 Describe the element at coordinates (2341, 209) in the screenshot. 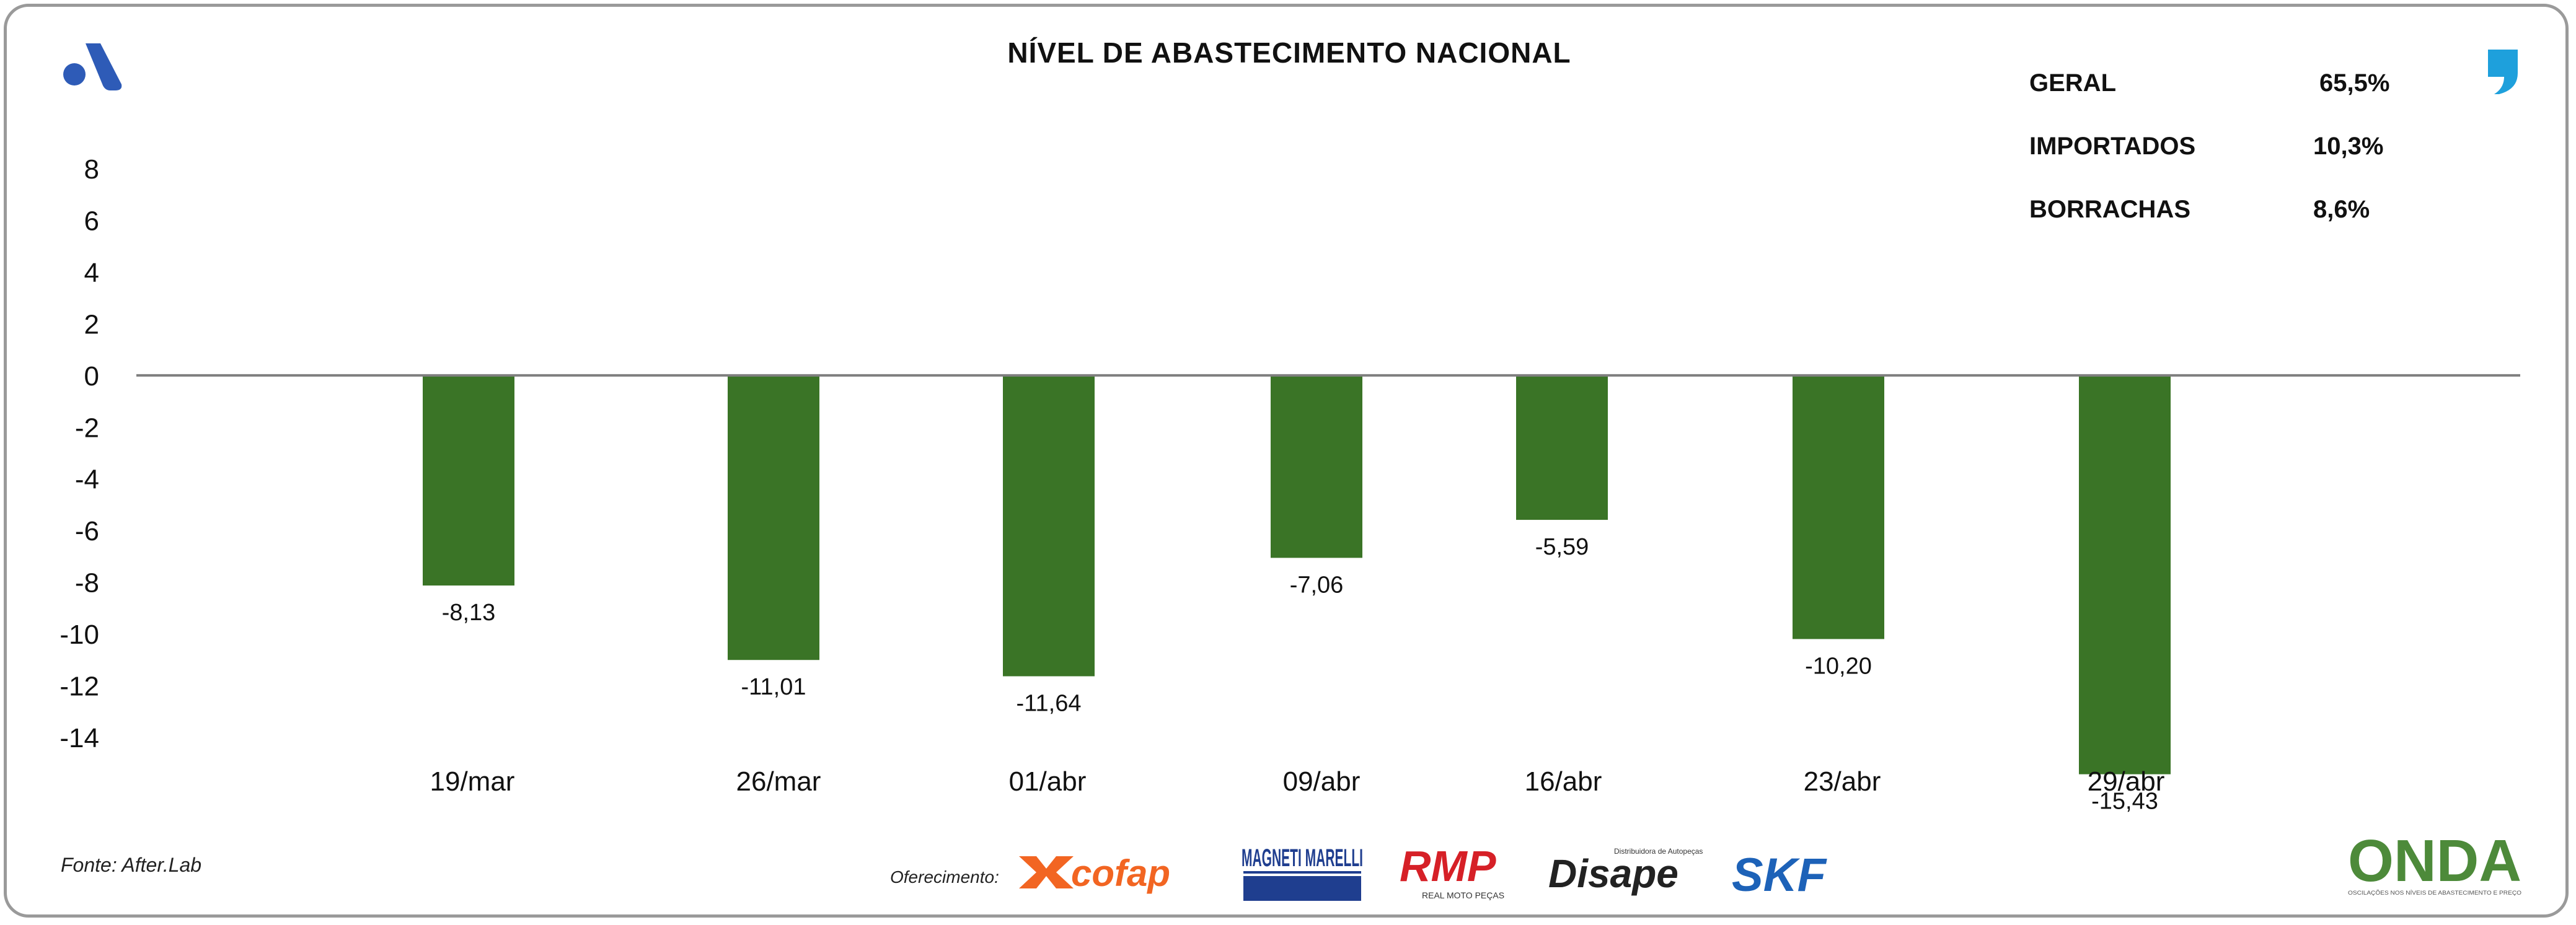

I see `stat-value: 8,6%` at that location.